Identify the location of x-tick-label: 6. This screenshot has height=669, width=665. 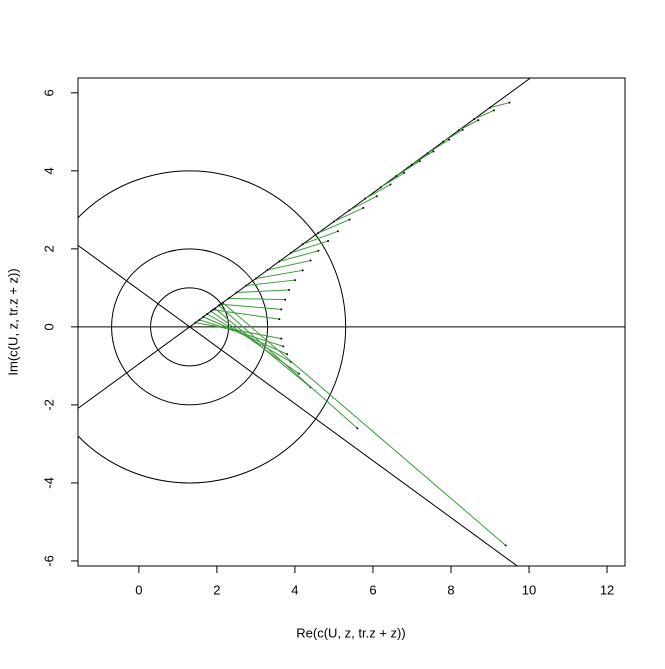
(372, 589).